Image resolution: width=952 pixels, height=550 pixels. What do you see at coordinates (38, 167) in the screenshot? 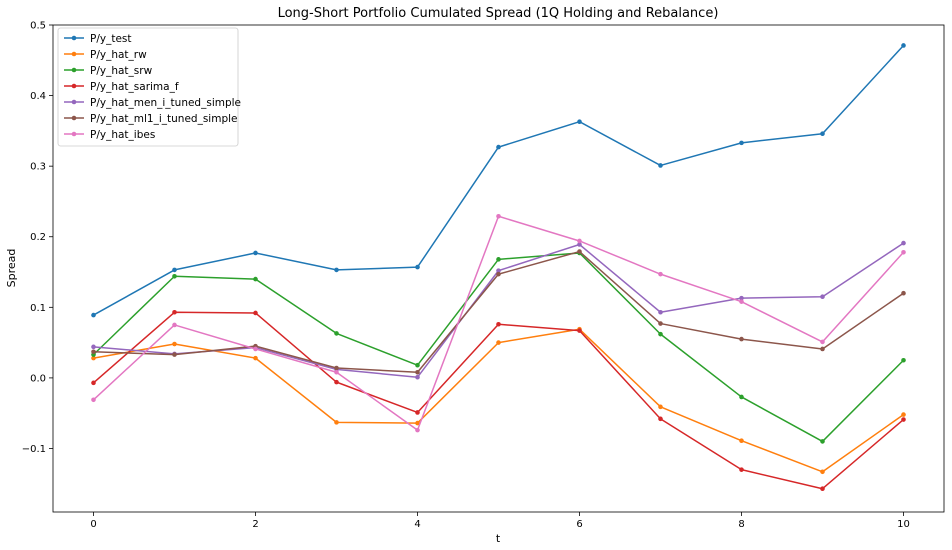
I see `y-tick-label: 0.3` at bounding box center [38, 167].